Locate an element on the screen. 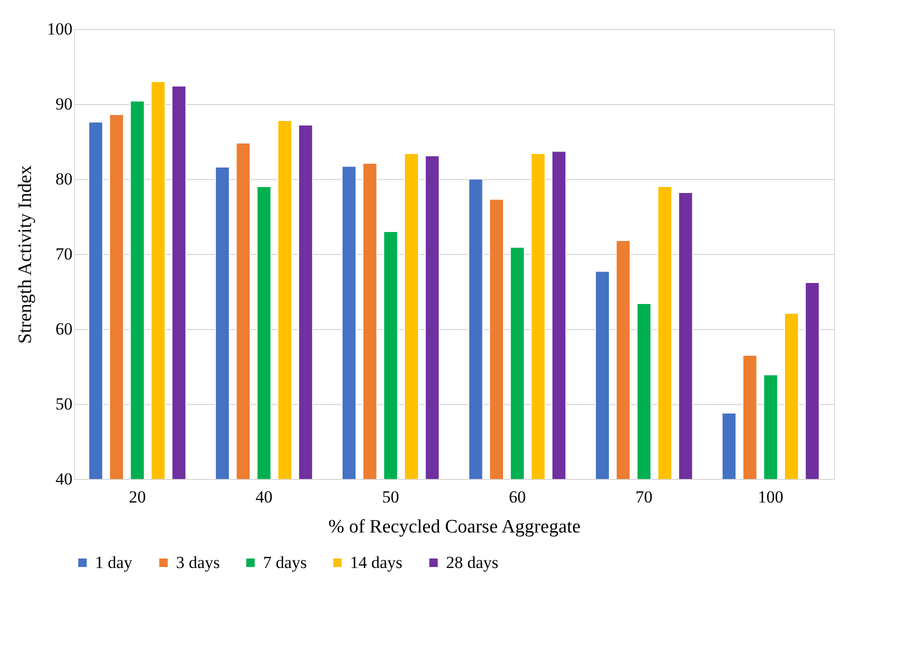 Image resolution: width=905 pixels, height=664 pixels. y-tick-label: 60 is located at coordinates (64, 329).